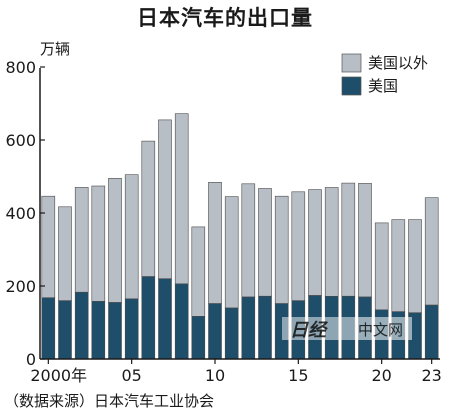 The height and width of the screenshot is (417, 450). What do you see at coordinates (265, 242) in the screenshot?
I see `bar-non-us-2013` at bounding box center [265, 242].